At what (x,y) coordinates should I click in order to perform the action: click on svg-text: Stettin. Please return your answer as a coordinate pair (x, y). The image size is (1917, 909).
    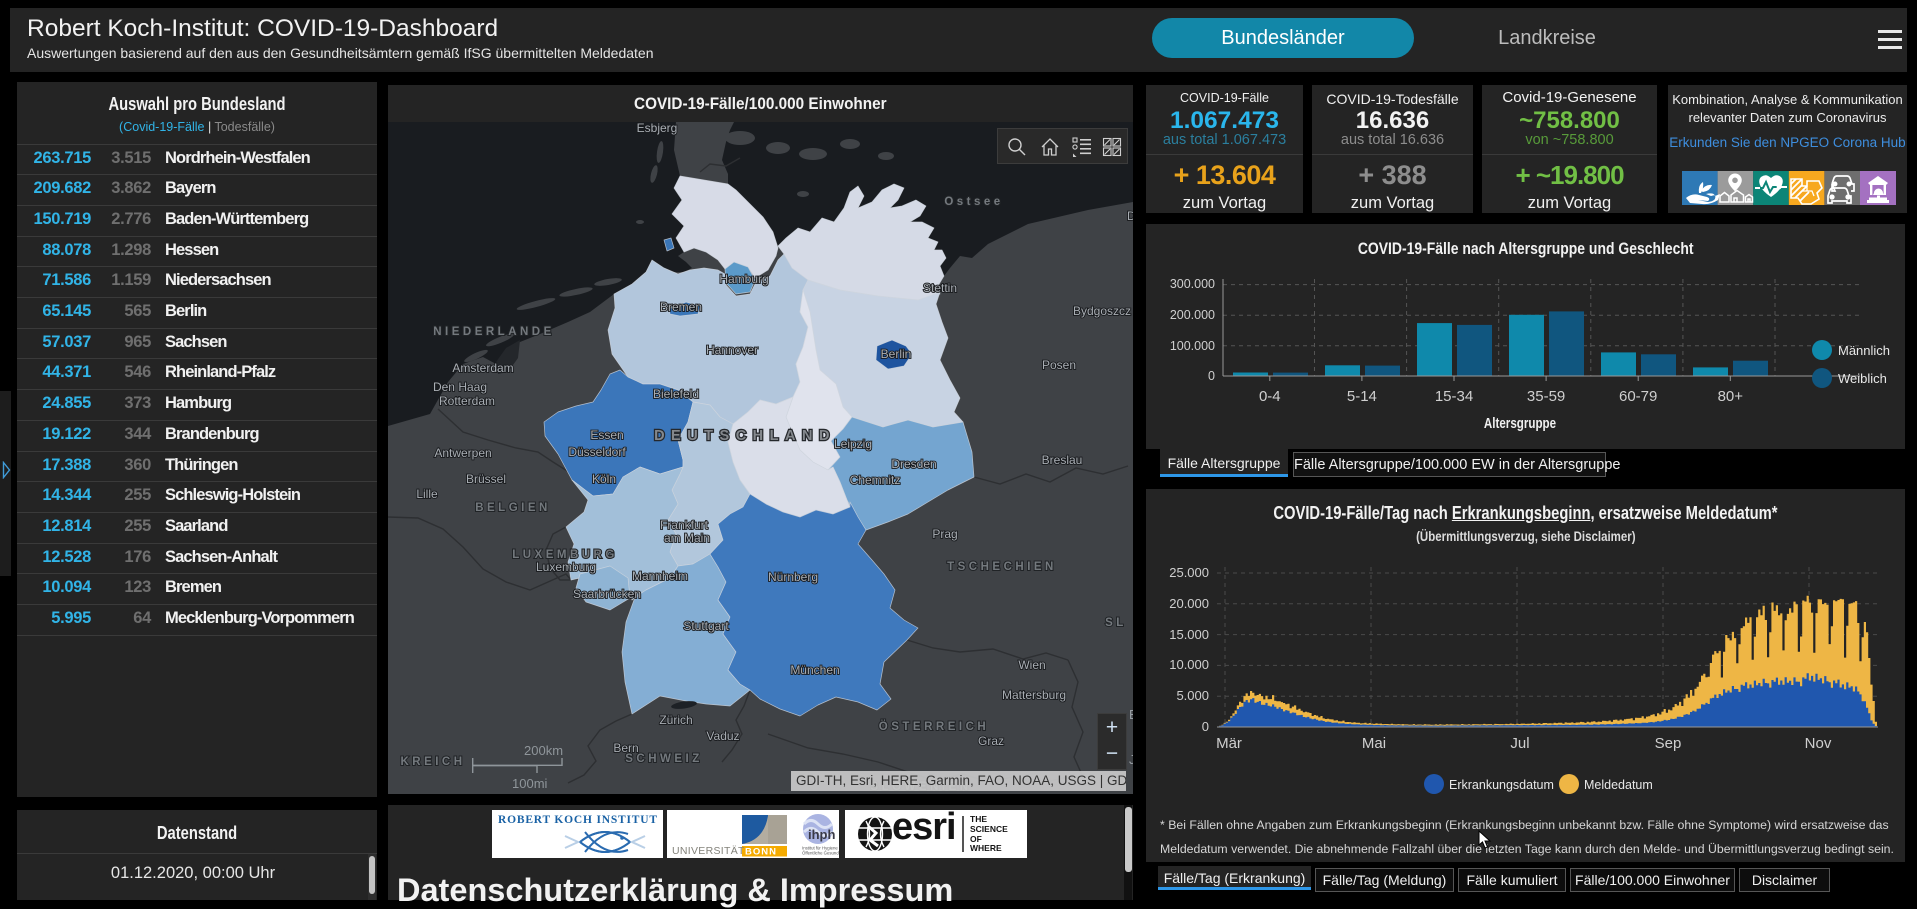
    Looking at the image, I should click on (940, 288).